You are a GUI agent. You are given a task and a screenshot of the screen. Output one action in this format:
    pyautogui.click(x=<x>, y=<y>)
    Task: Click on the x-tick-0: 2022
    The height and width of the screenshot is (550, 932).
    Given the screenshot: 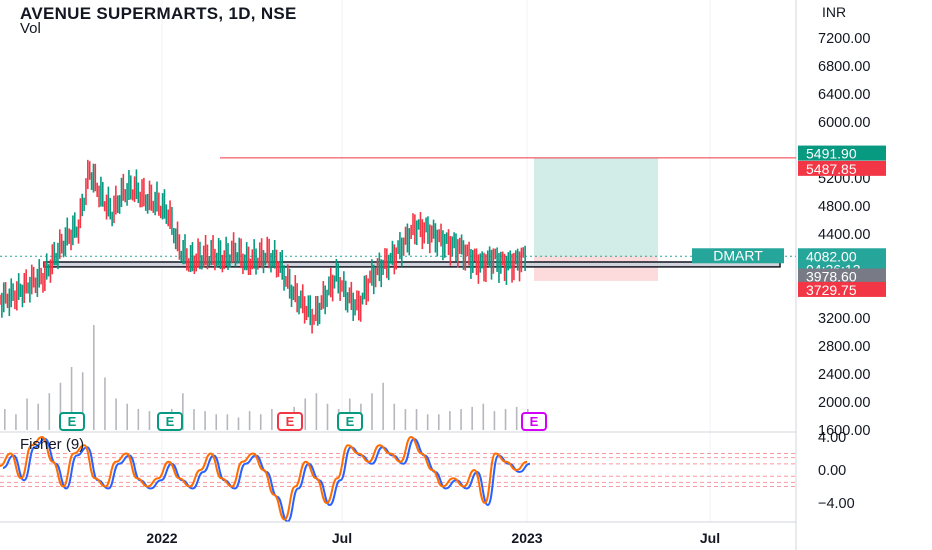 What is the action you would take?
    pyautogui.click(x=161, y=538)
    